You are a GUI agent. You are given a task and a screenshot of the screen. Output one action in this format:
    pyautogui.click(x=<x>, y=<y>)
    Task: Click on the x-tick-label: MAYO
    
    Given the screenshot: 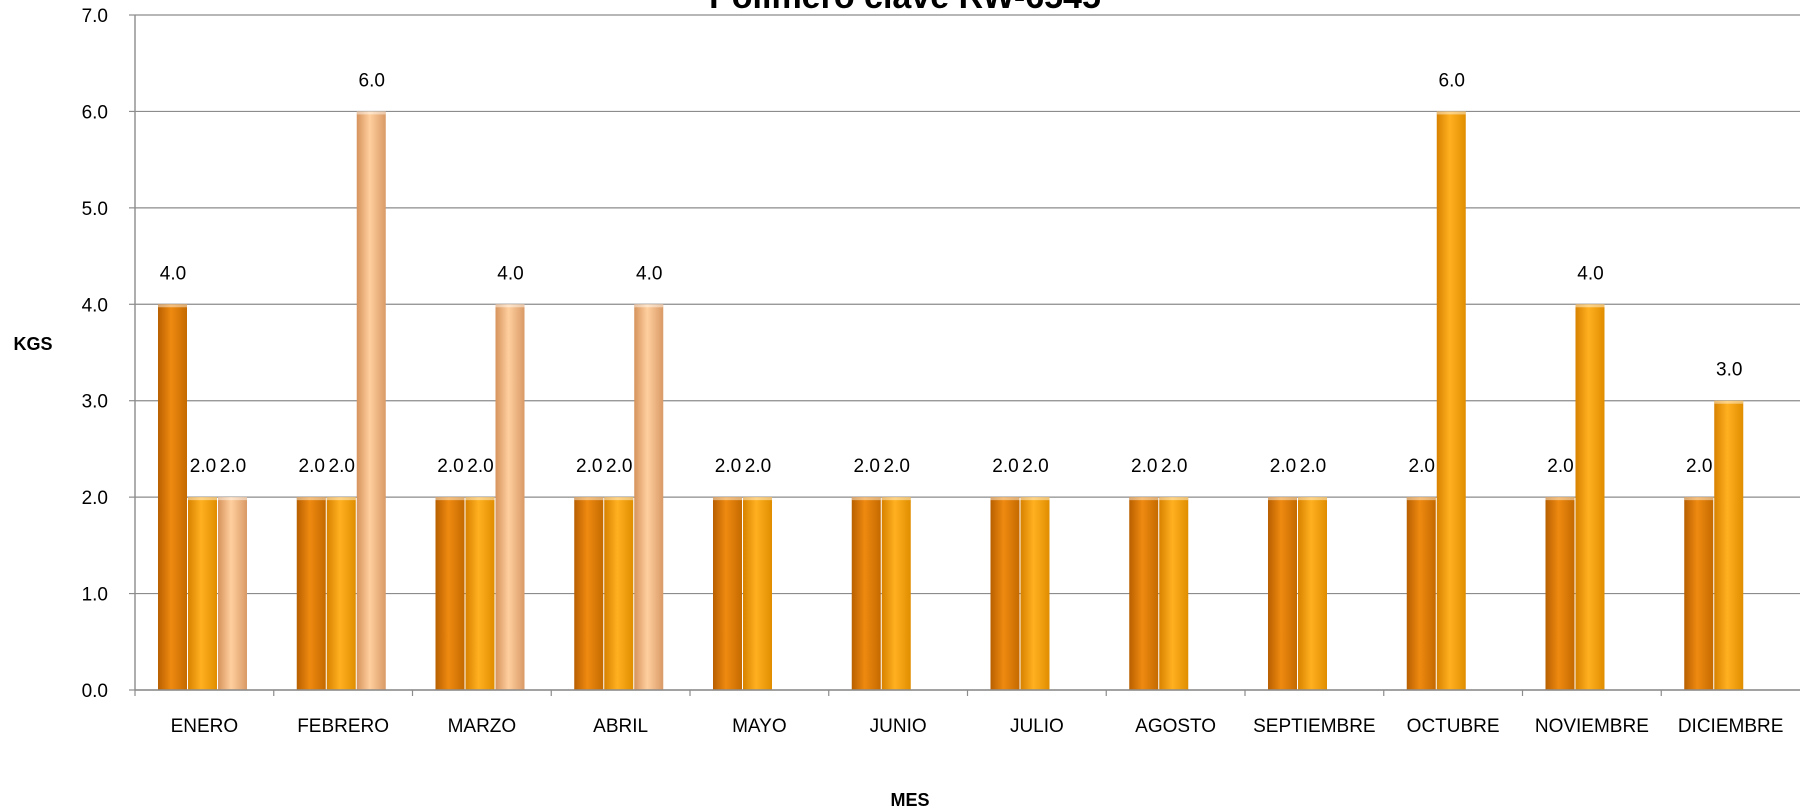 What is the action you would take?
    pyautogui.click(x=759, y=726)
    